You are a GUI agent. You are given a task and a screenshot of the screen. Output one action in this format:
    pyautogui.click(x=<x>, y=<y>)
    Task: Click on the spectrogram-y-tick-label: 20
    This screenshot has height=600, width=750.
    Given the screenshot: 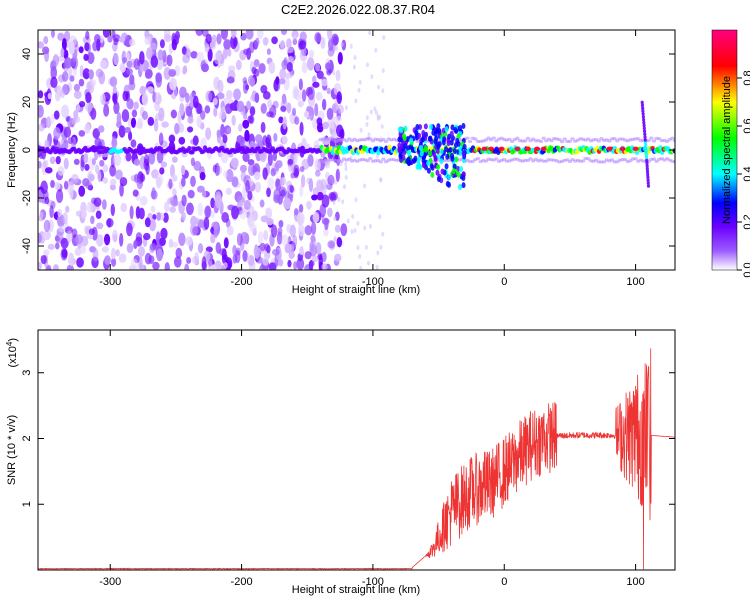 What is the action you would take?
    pyautogui.click(x=27, y=102)
    